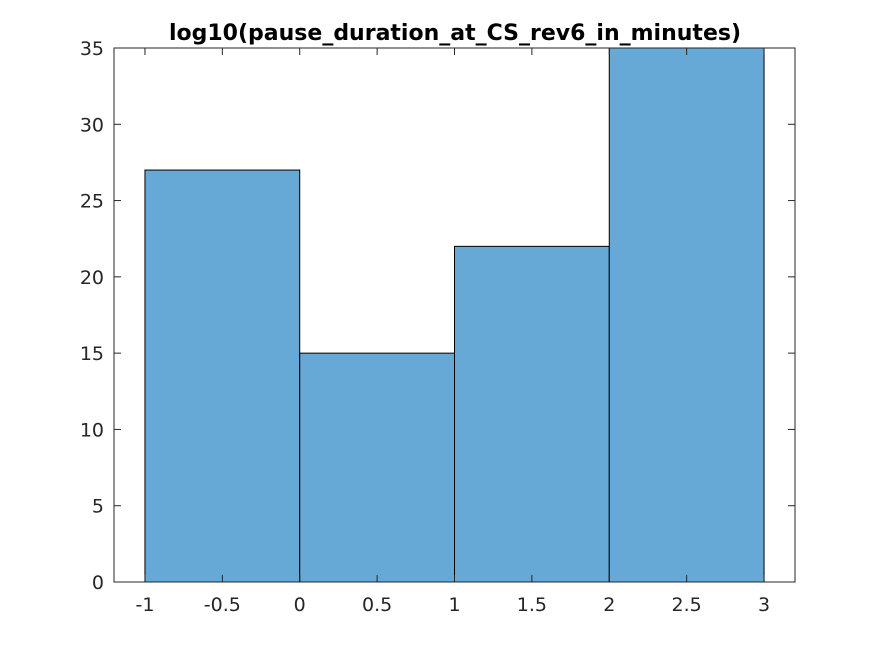 The width and height of the screenshot is (880, 655). What do you see at coordinates (92, 202) in the screenshot?
I see `y-tick-label: 25` at bounding box center [92, 202].